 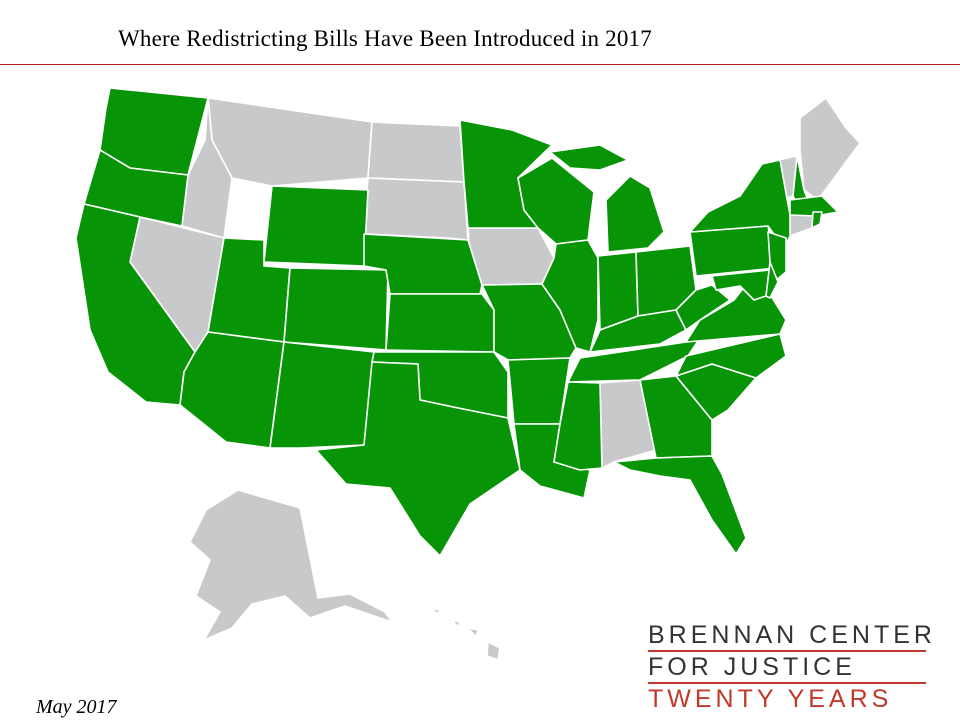 What do you see at coordinates (578, 426) in the screenshot?
I see `state-MS` at bounding box center [578, 426].